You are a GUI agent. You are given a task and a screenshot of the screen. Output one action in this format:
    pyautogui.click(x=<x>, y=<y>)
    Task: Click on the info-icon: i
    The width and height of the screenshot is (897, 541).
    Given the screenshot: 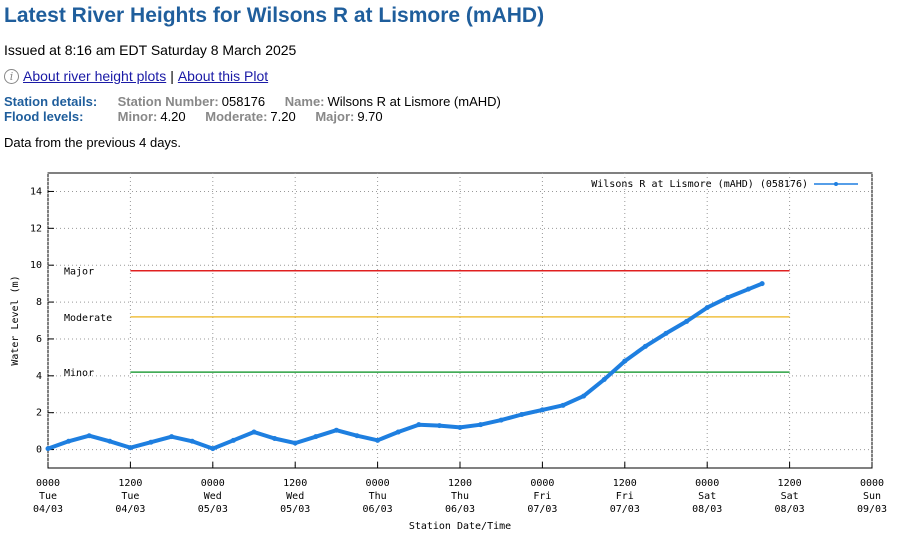 What is the action you would take?
    pyautogui.click(x=11, y=76)
    